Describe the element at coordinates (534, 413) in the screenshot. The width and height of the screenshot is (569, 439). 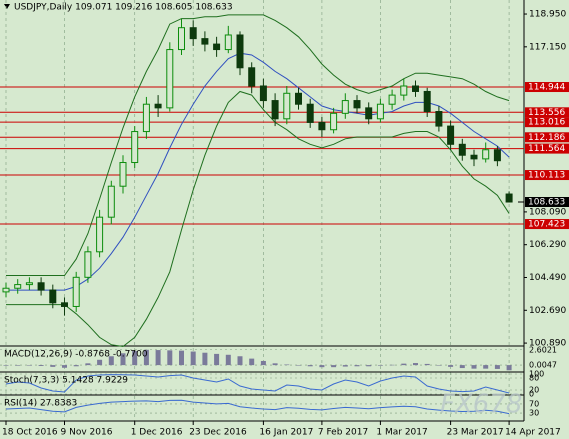
I see `indicator-tick-label: 30` at that location.